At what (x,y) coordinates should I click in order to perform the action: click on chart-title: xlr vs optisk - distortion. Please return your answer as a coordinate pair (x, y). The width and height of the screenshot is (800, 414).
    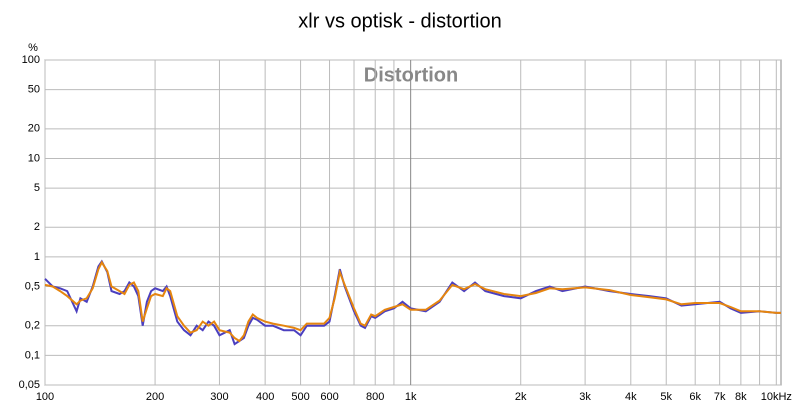
    Looking at the image, I should click on (399, 21).